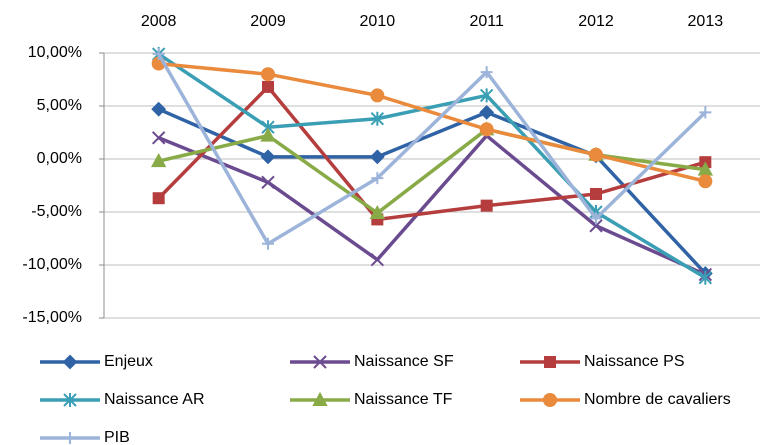 This screenshot has height=445, width=765. I want to click on x-tick-label: 2013, so click(706, 21).